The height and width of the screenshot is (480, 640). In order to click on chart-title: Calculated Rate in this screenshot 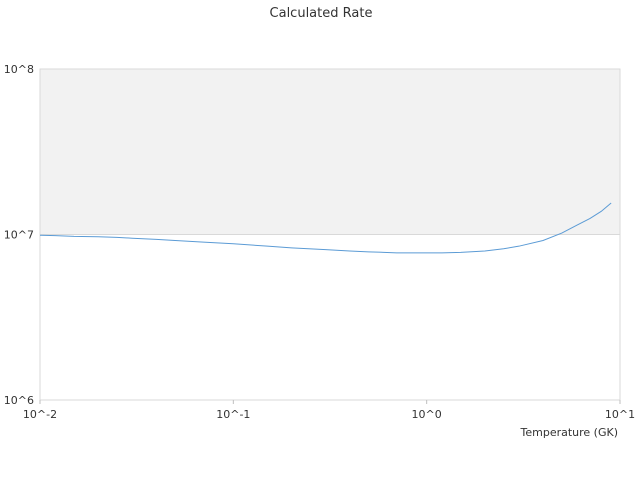, I will do `click(321, 13)`.